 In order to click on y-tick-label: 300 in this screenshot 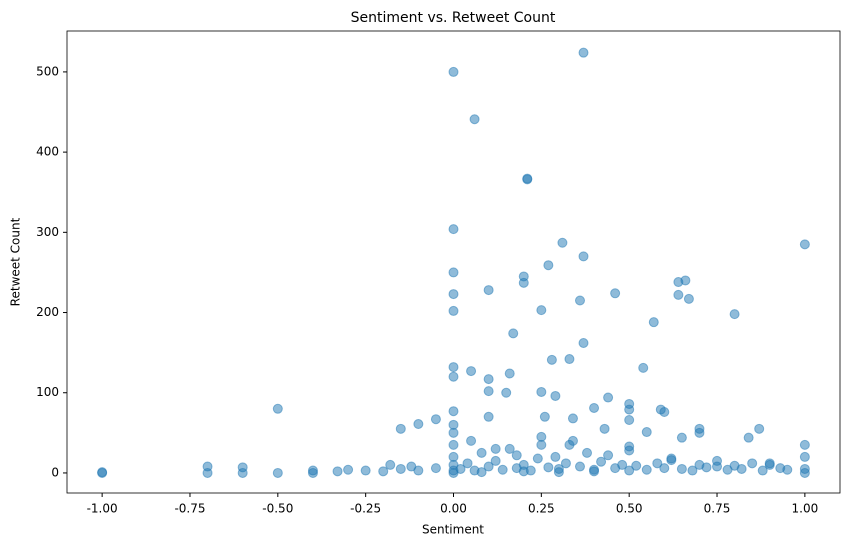, I will do `click(47, 232)`.